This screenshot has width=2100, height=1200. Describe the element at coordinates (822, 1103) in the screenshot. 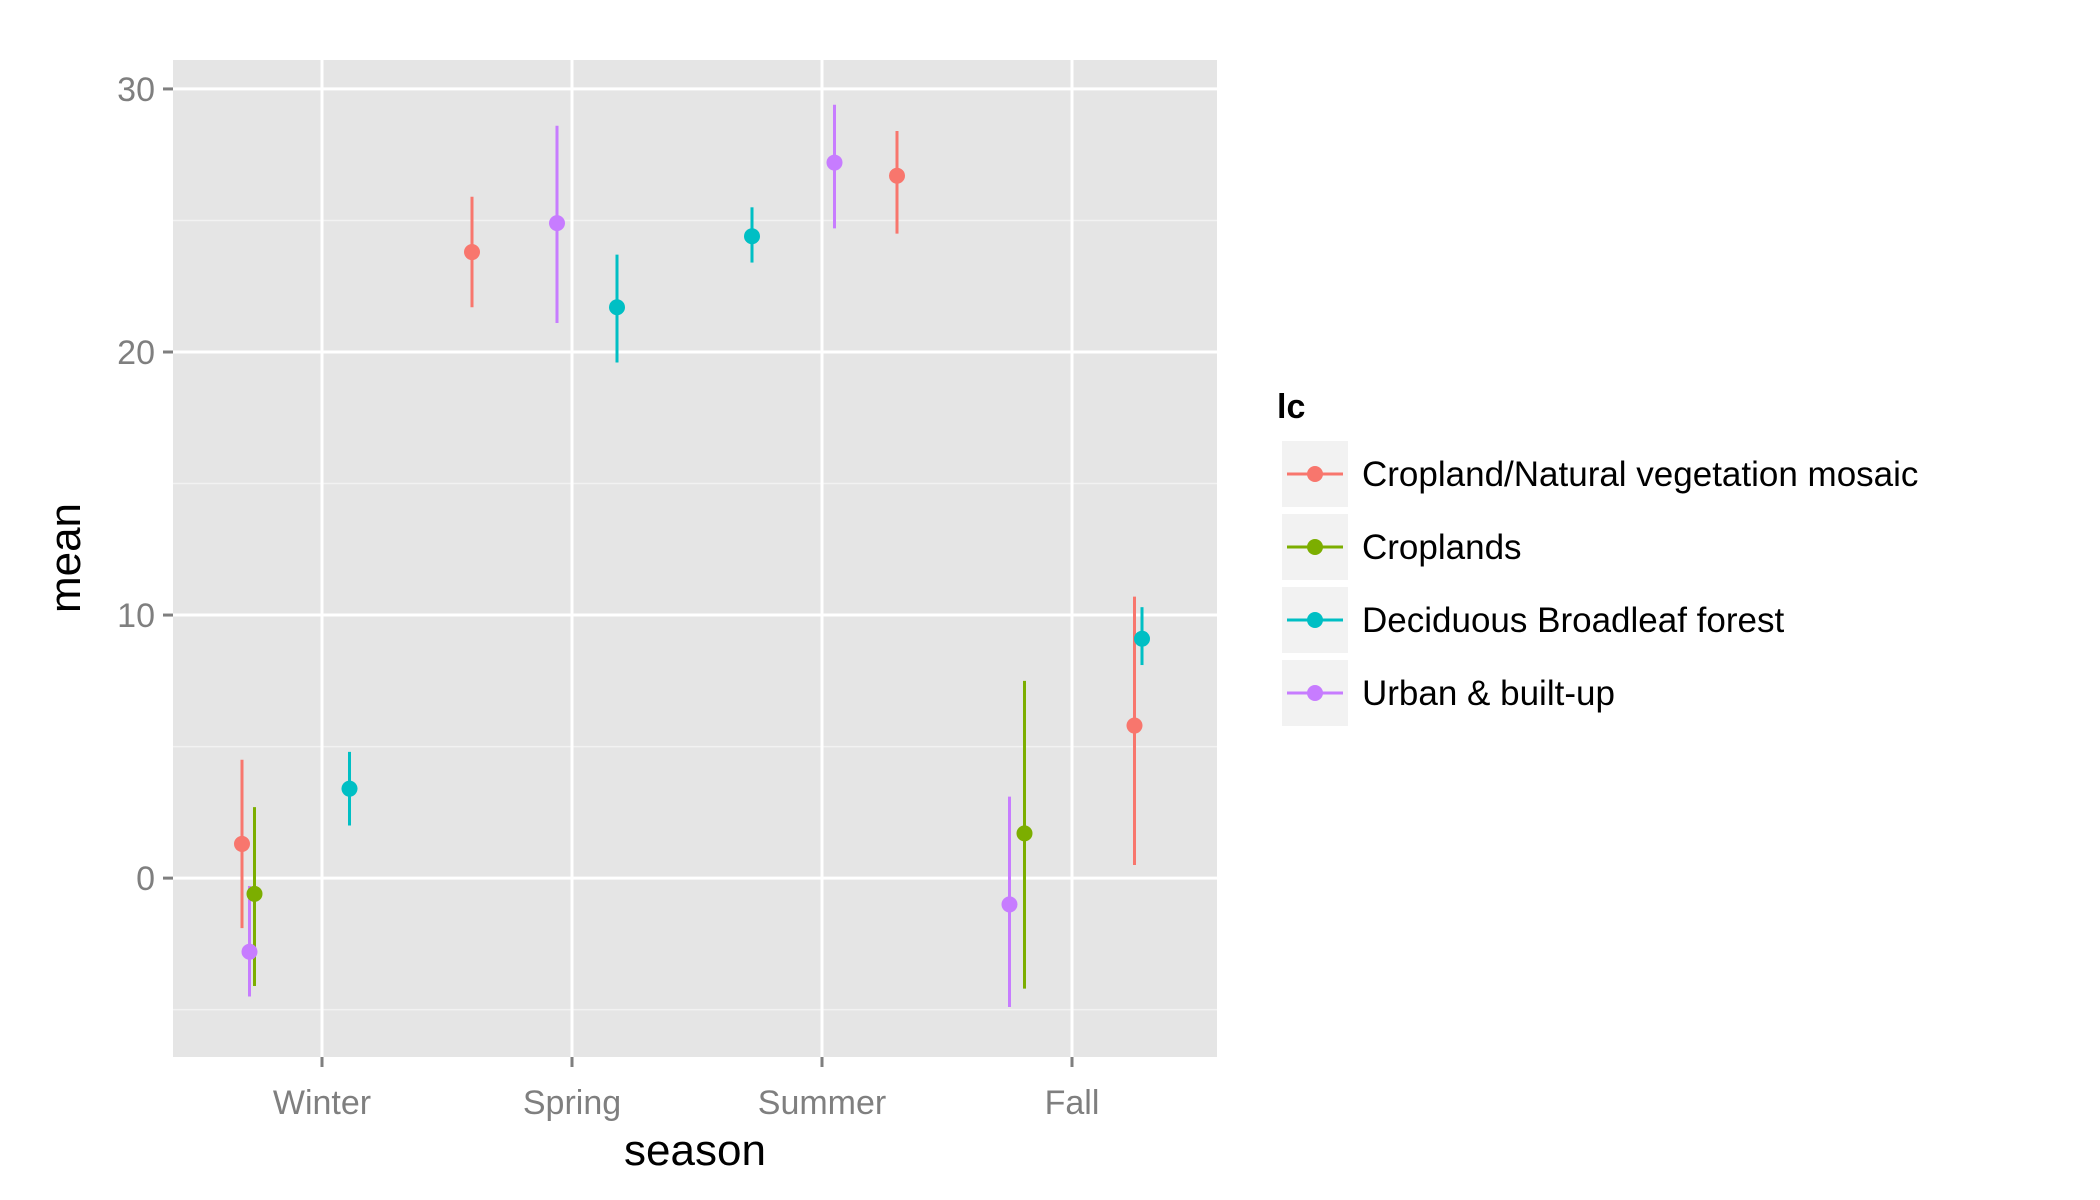

I see `x-tick-label: Summer` at that location.